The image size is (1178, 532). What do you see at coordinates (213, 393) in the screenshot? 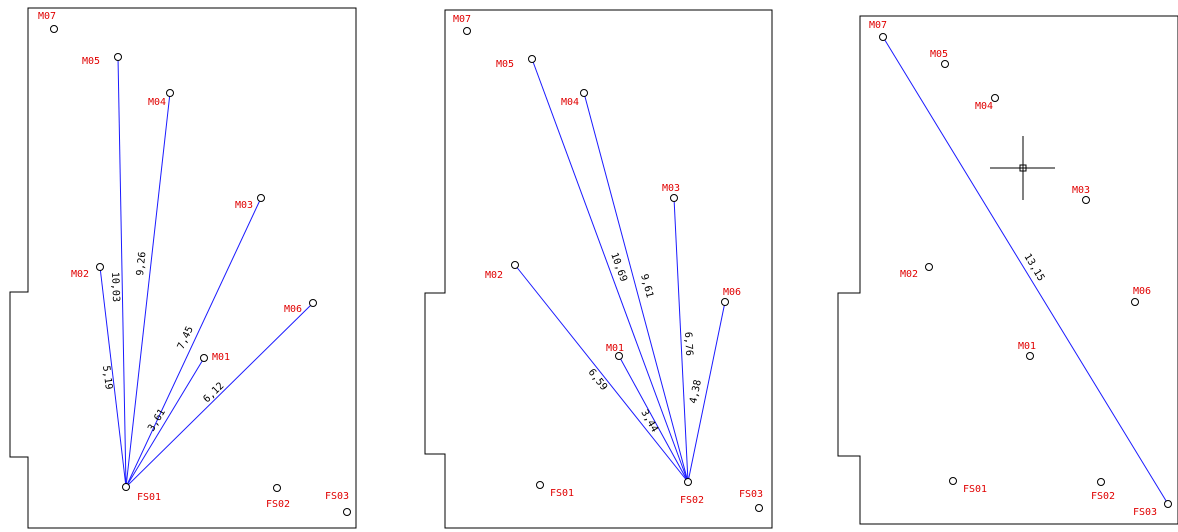
I see `distance-label-m06: 6,12` at bounding box center [213, 393].